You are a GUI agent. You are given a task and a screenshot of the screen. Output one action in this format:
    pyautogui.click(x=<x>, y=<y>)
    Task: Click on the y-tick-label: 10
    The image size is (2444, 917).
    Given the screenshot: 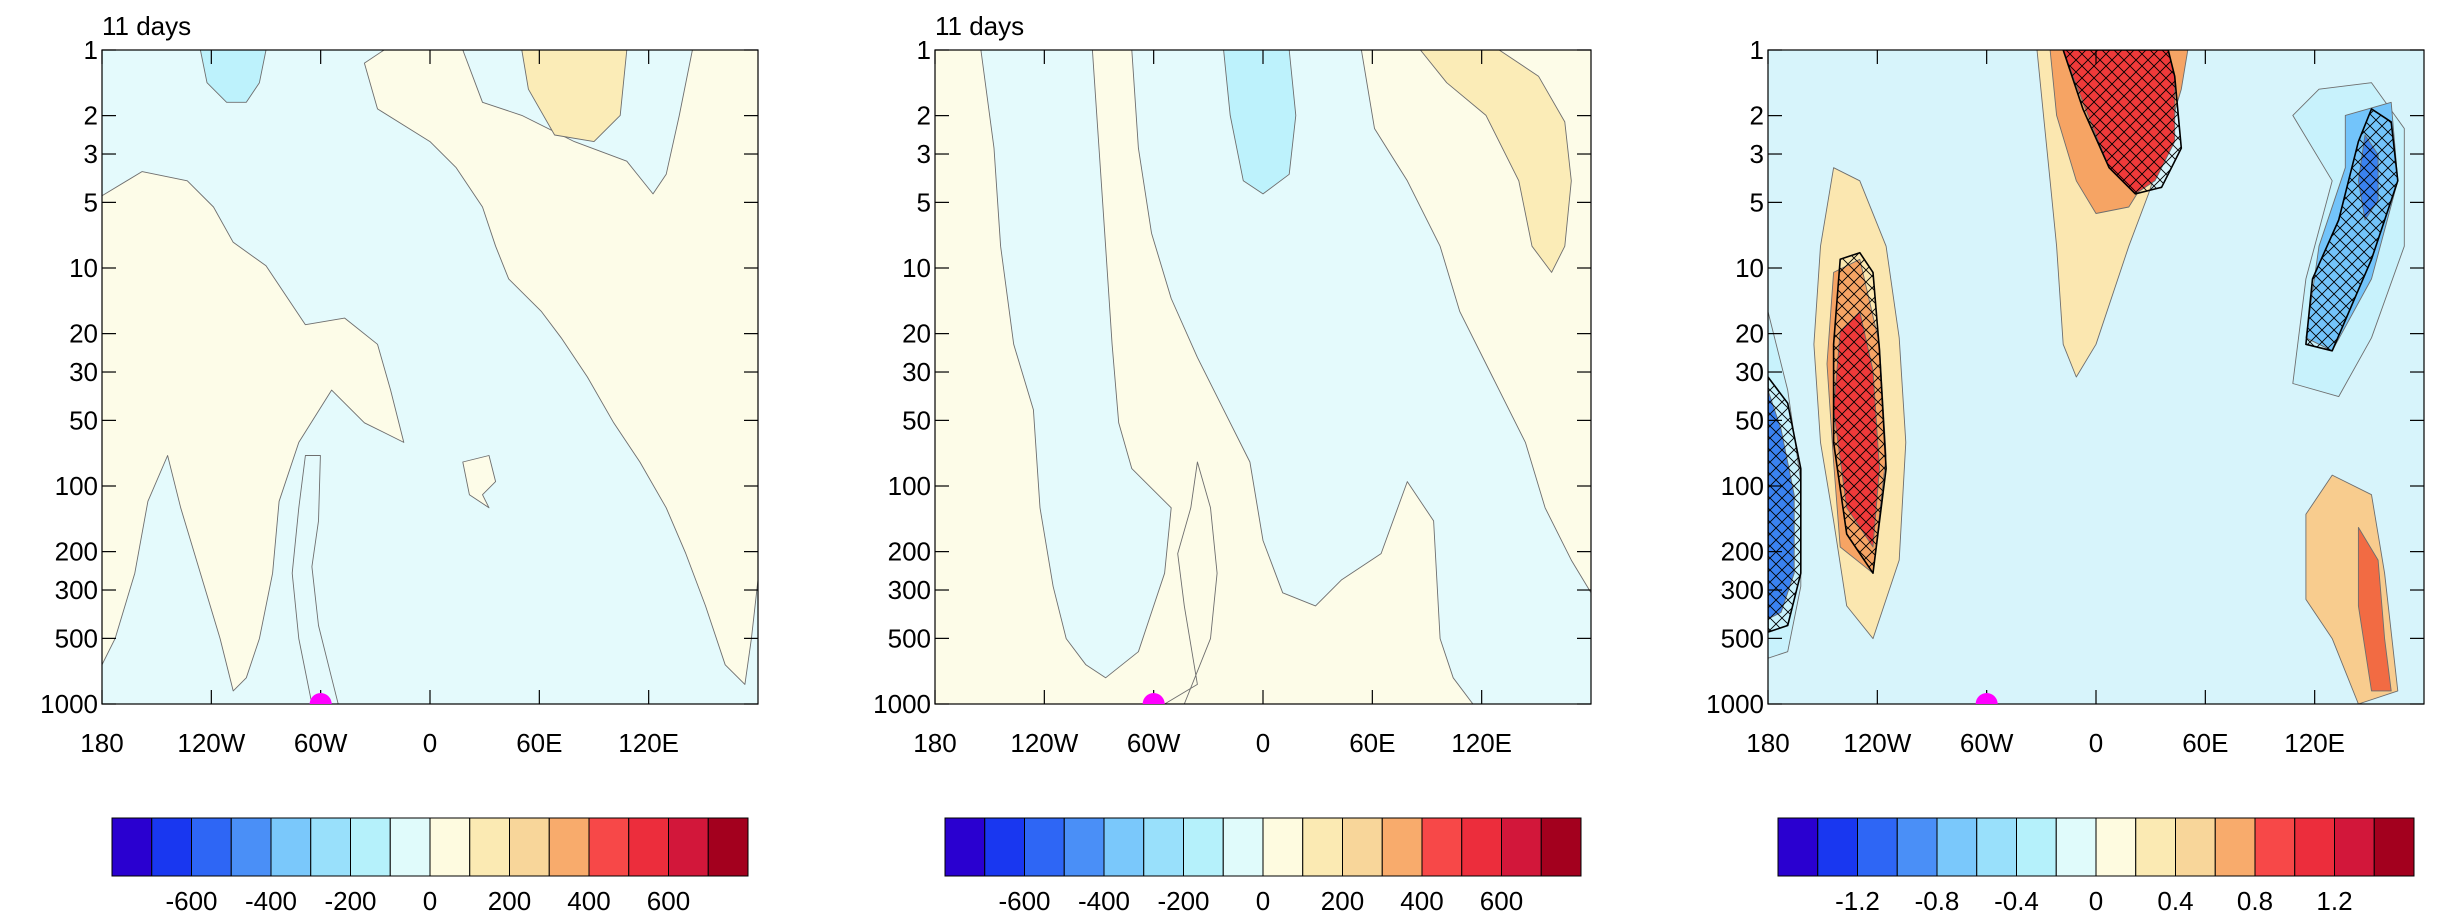 What is the action you would take?
    pyautogui.click(x=916, y=268)
    